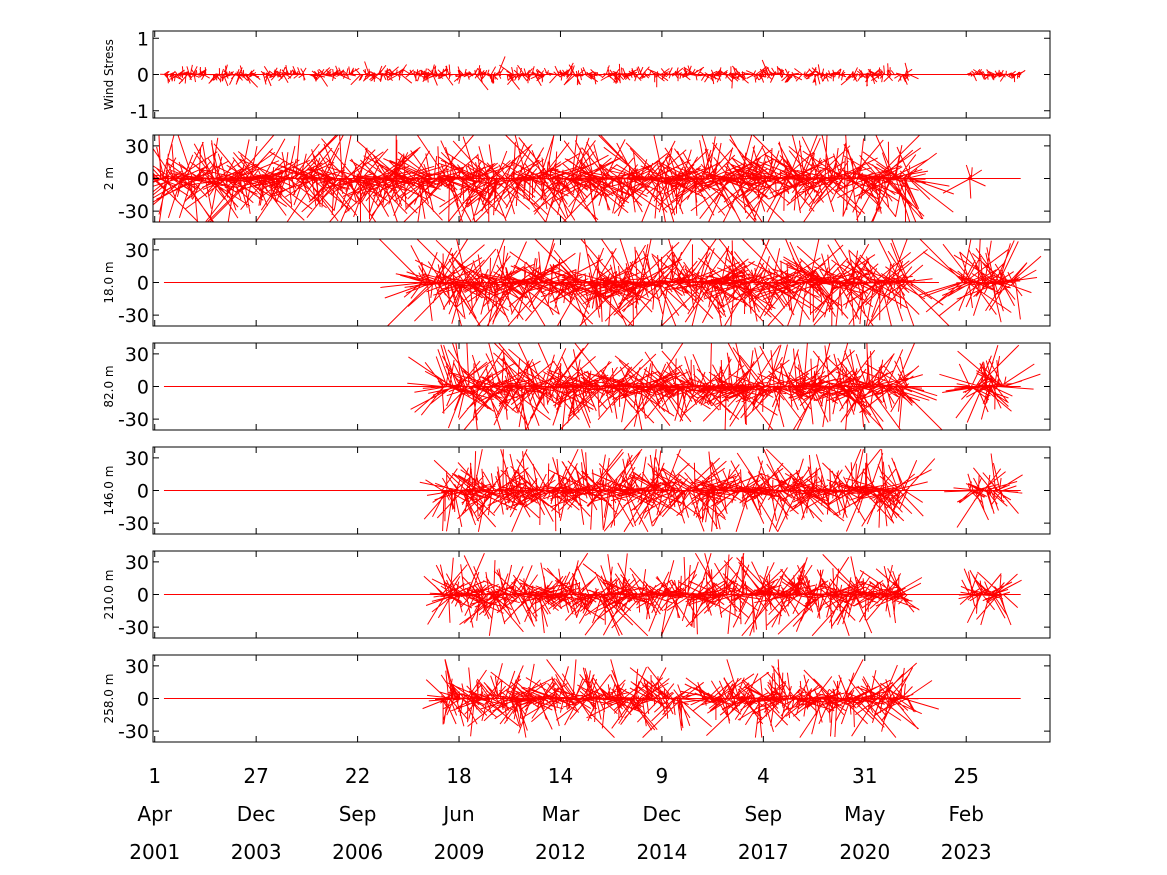 This screenshot has width=1167, height=875. Describe the element at coordinates (109, 178) in the screenshot. I see `panel-label: 2 m` at that location.